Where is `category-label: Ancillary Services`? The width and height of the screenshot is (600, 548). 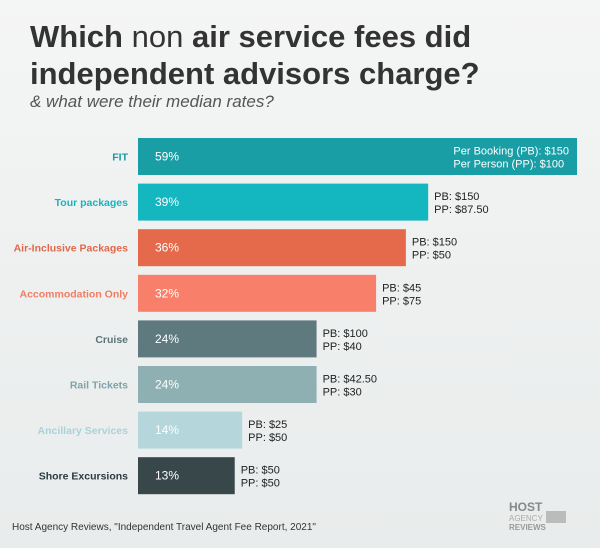 category-label: Ancillary Services is located at coordinates (83, 431).